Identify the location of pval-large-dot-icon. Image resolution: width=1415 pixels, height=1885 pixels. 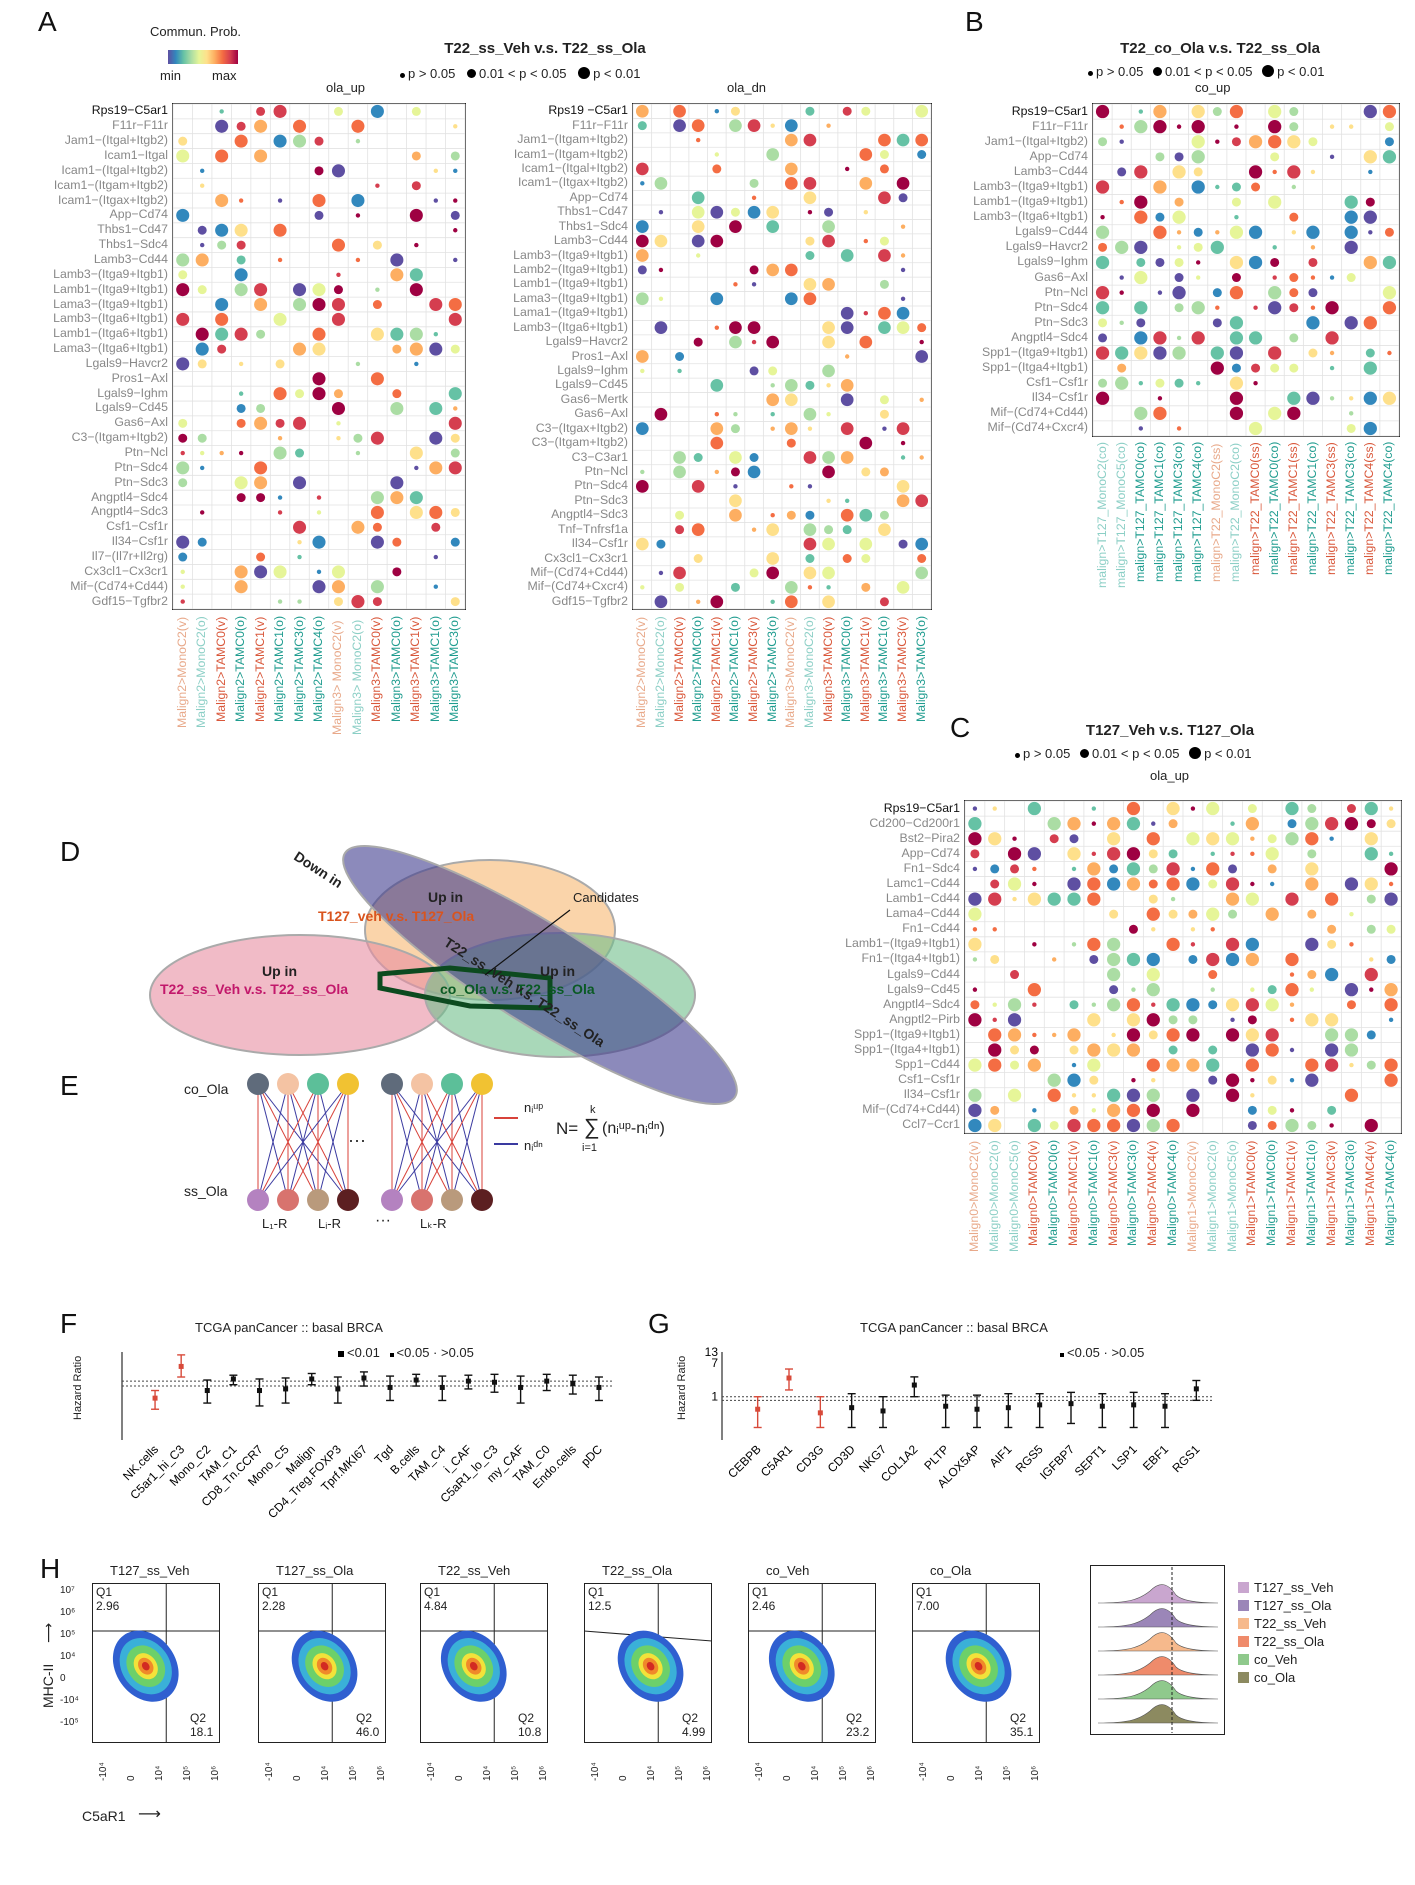
(1268, 71).